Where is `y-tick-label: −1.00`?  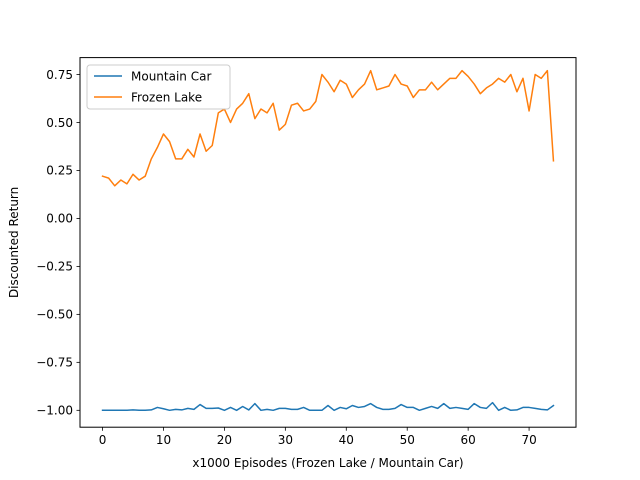 y-tick-label: −1.00 is located at coordinates (54, 411).